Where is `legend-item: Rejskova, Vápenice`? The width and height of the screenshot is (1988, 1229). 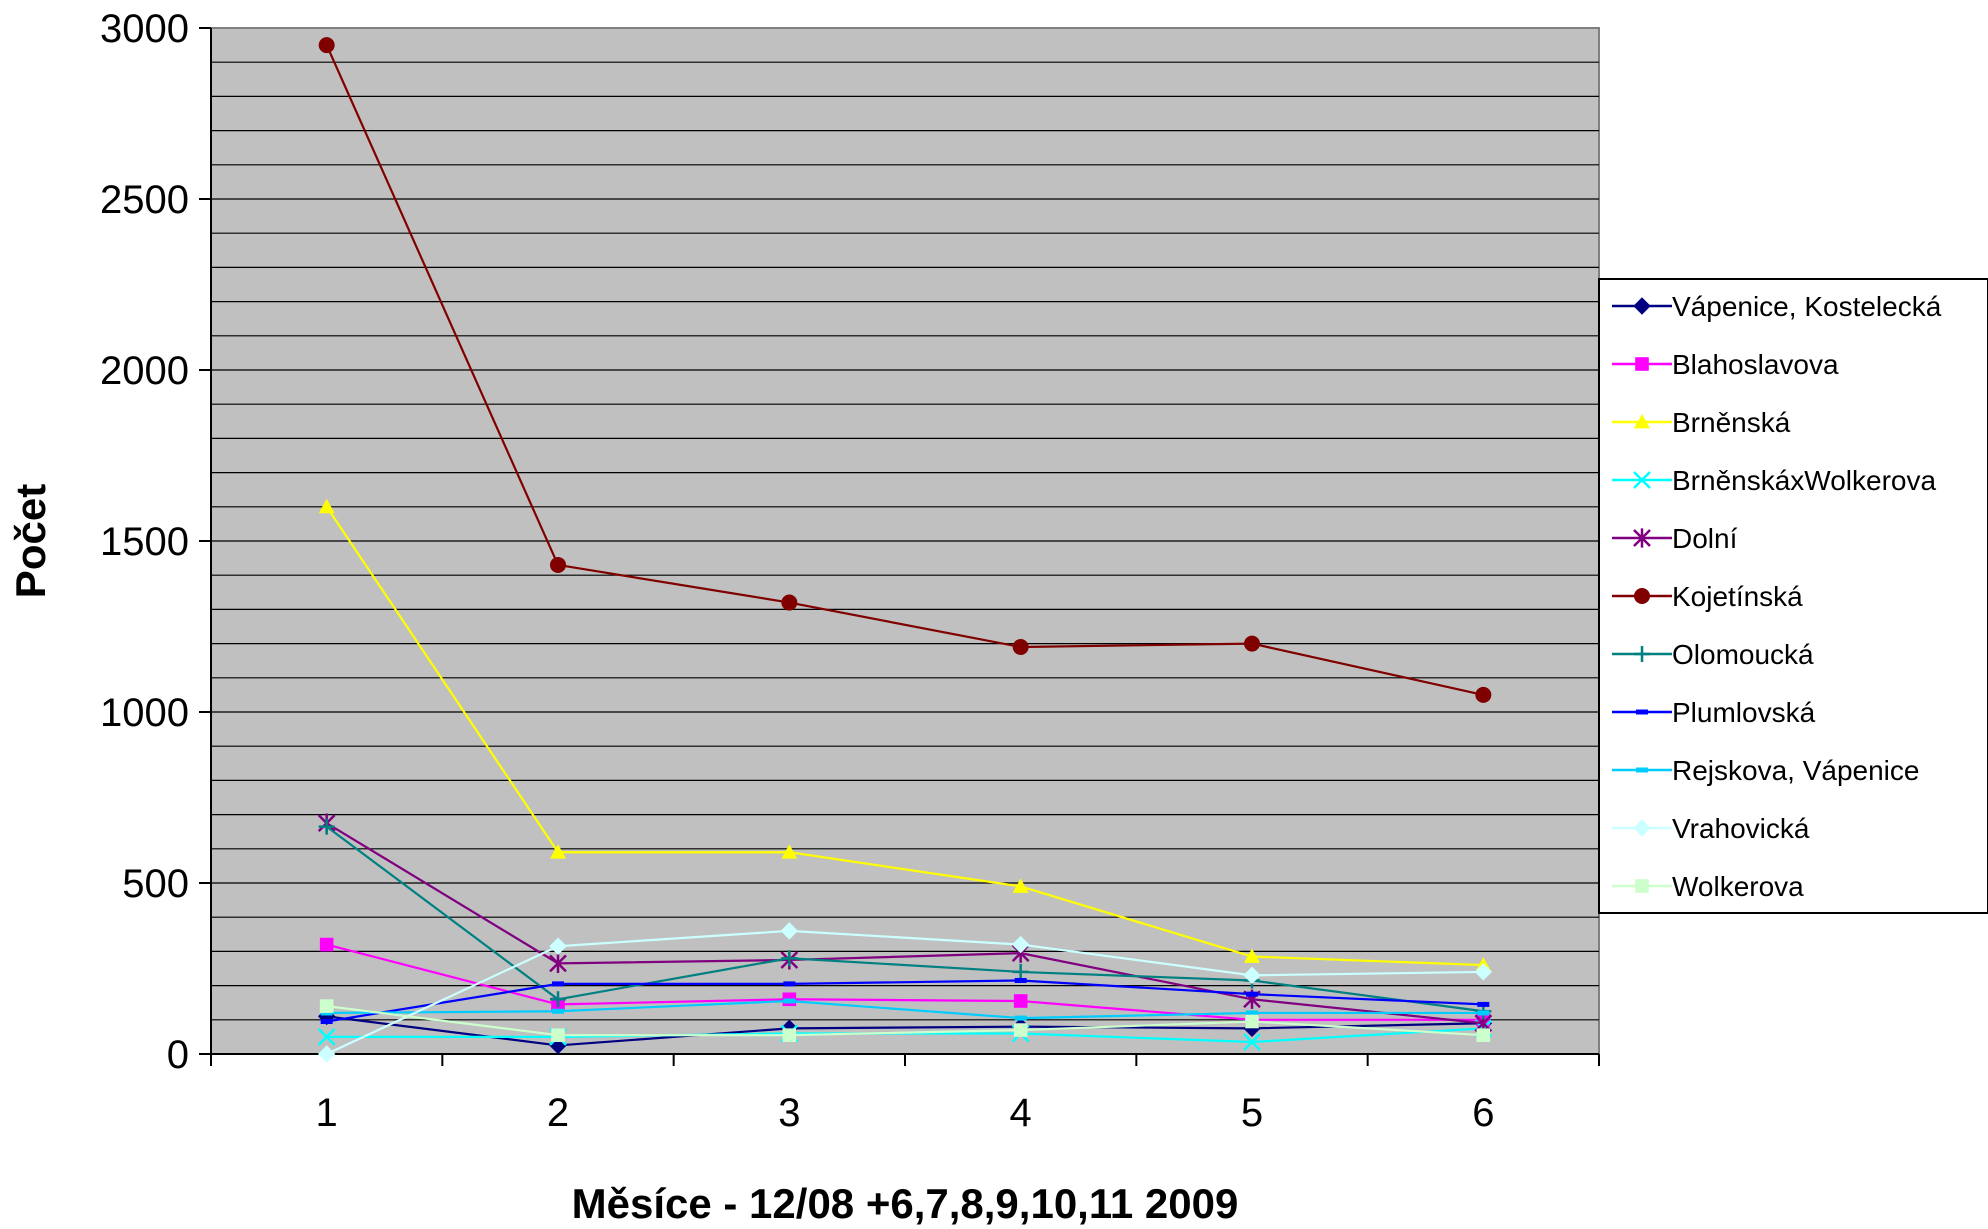
legend-item: Rejskova, Vápenice is located at coordinates (1765, 770).